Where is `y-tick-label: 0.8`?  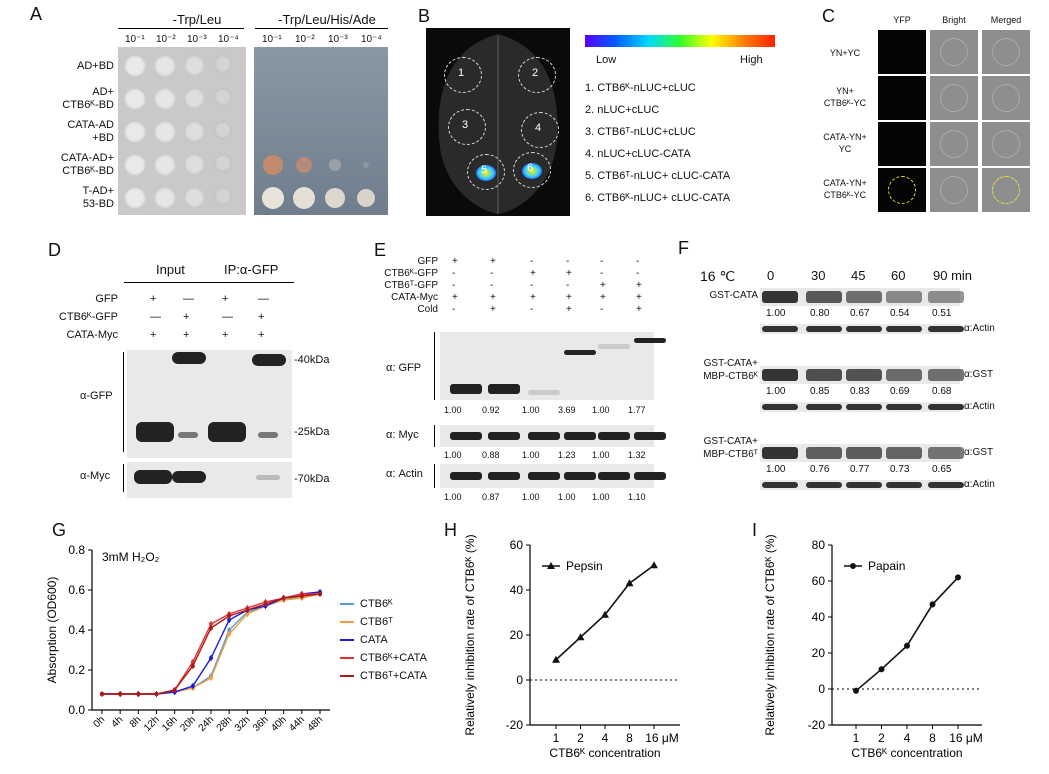 y-tick-label: 0.8 is located at coordinates (76, 550).